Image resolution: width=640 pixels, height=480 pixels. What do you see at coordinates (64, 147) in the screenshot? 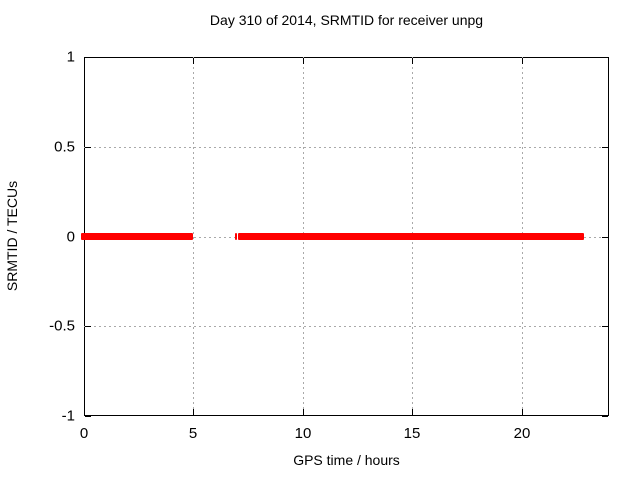
I see `y-tick-label: 0.5` at bounding box center [64, 147].